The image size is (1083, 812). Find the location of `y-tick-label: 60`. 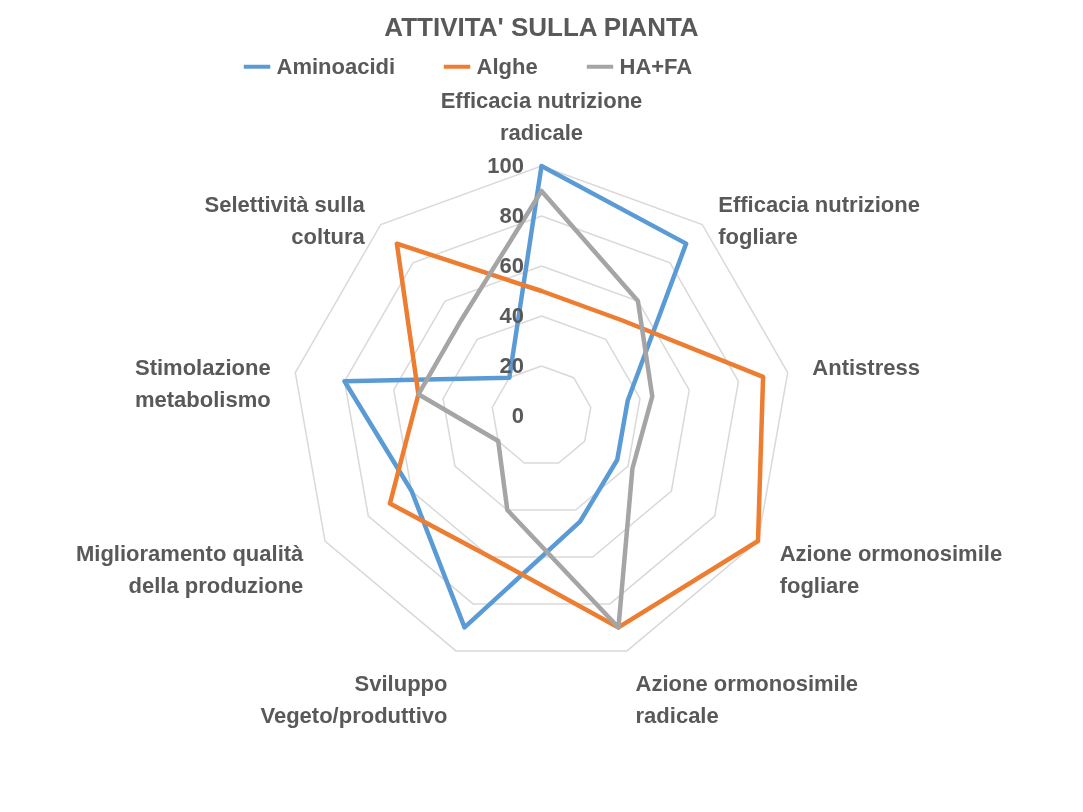

y-tick-label: 60 is located at coordinates (511, 265).